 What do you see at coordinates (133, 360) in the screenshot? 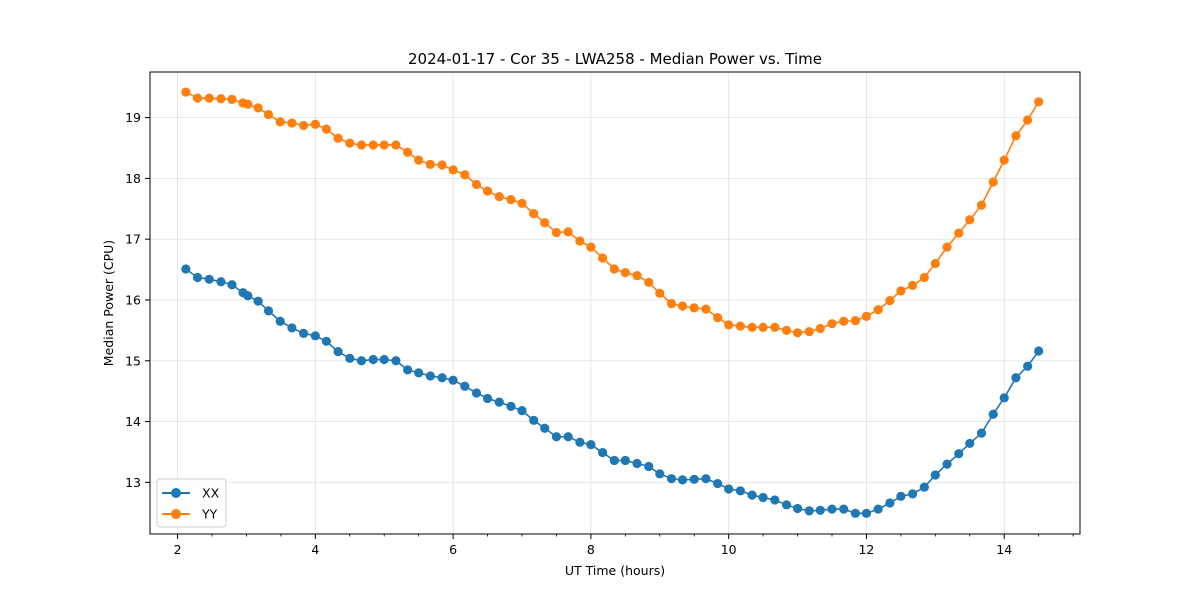
I see `y-tick-label: 15` at bounding box center [133, 360].